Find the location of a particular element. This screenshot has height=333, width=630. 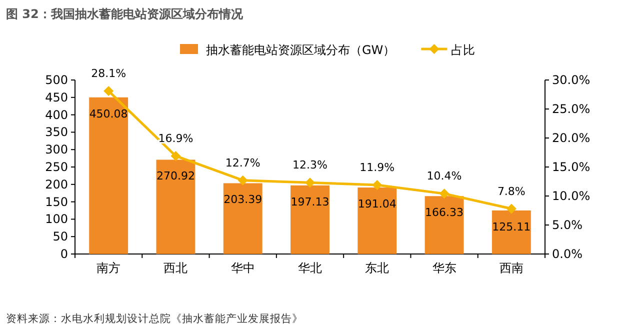

data-label: 125.11 is located at coordinates (511, 227).